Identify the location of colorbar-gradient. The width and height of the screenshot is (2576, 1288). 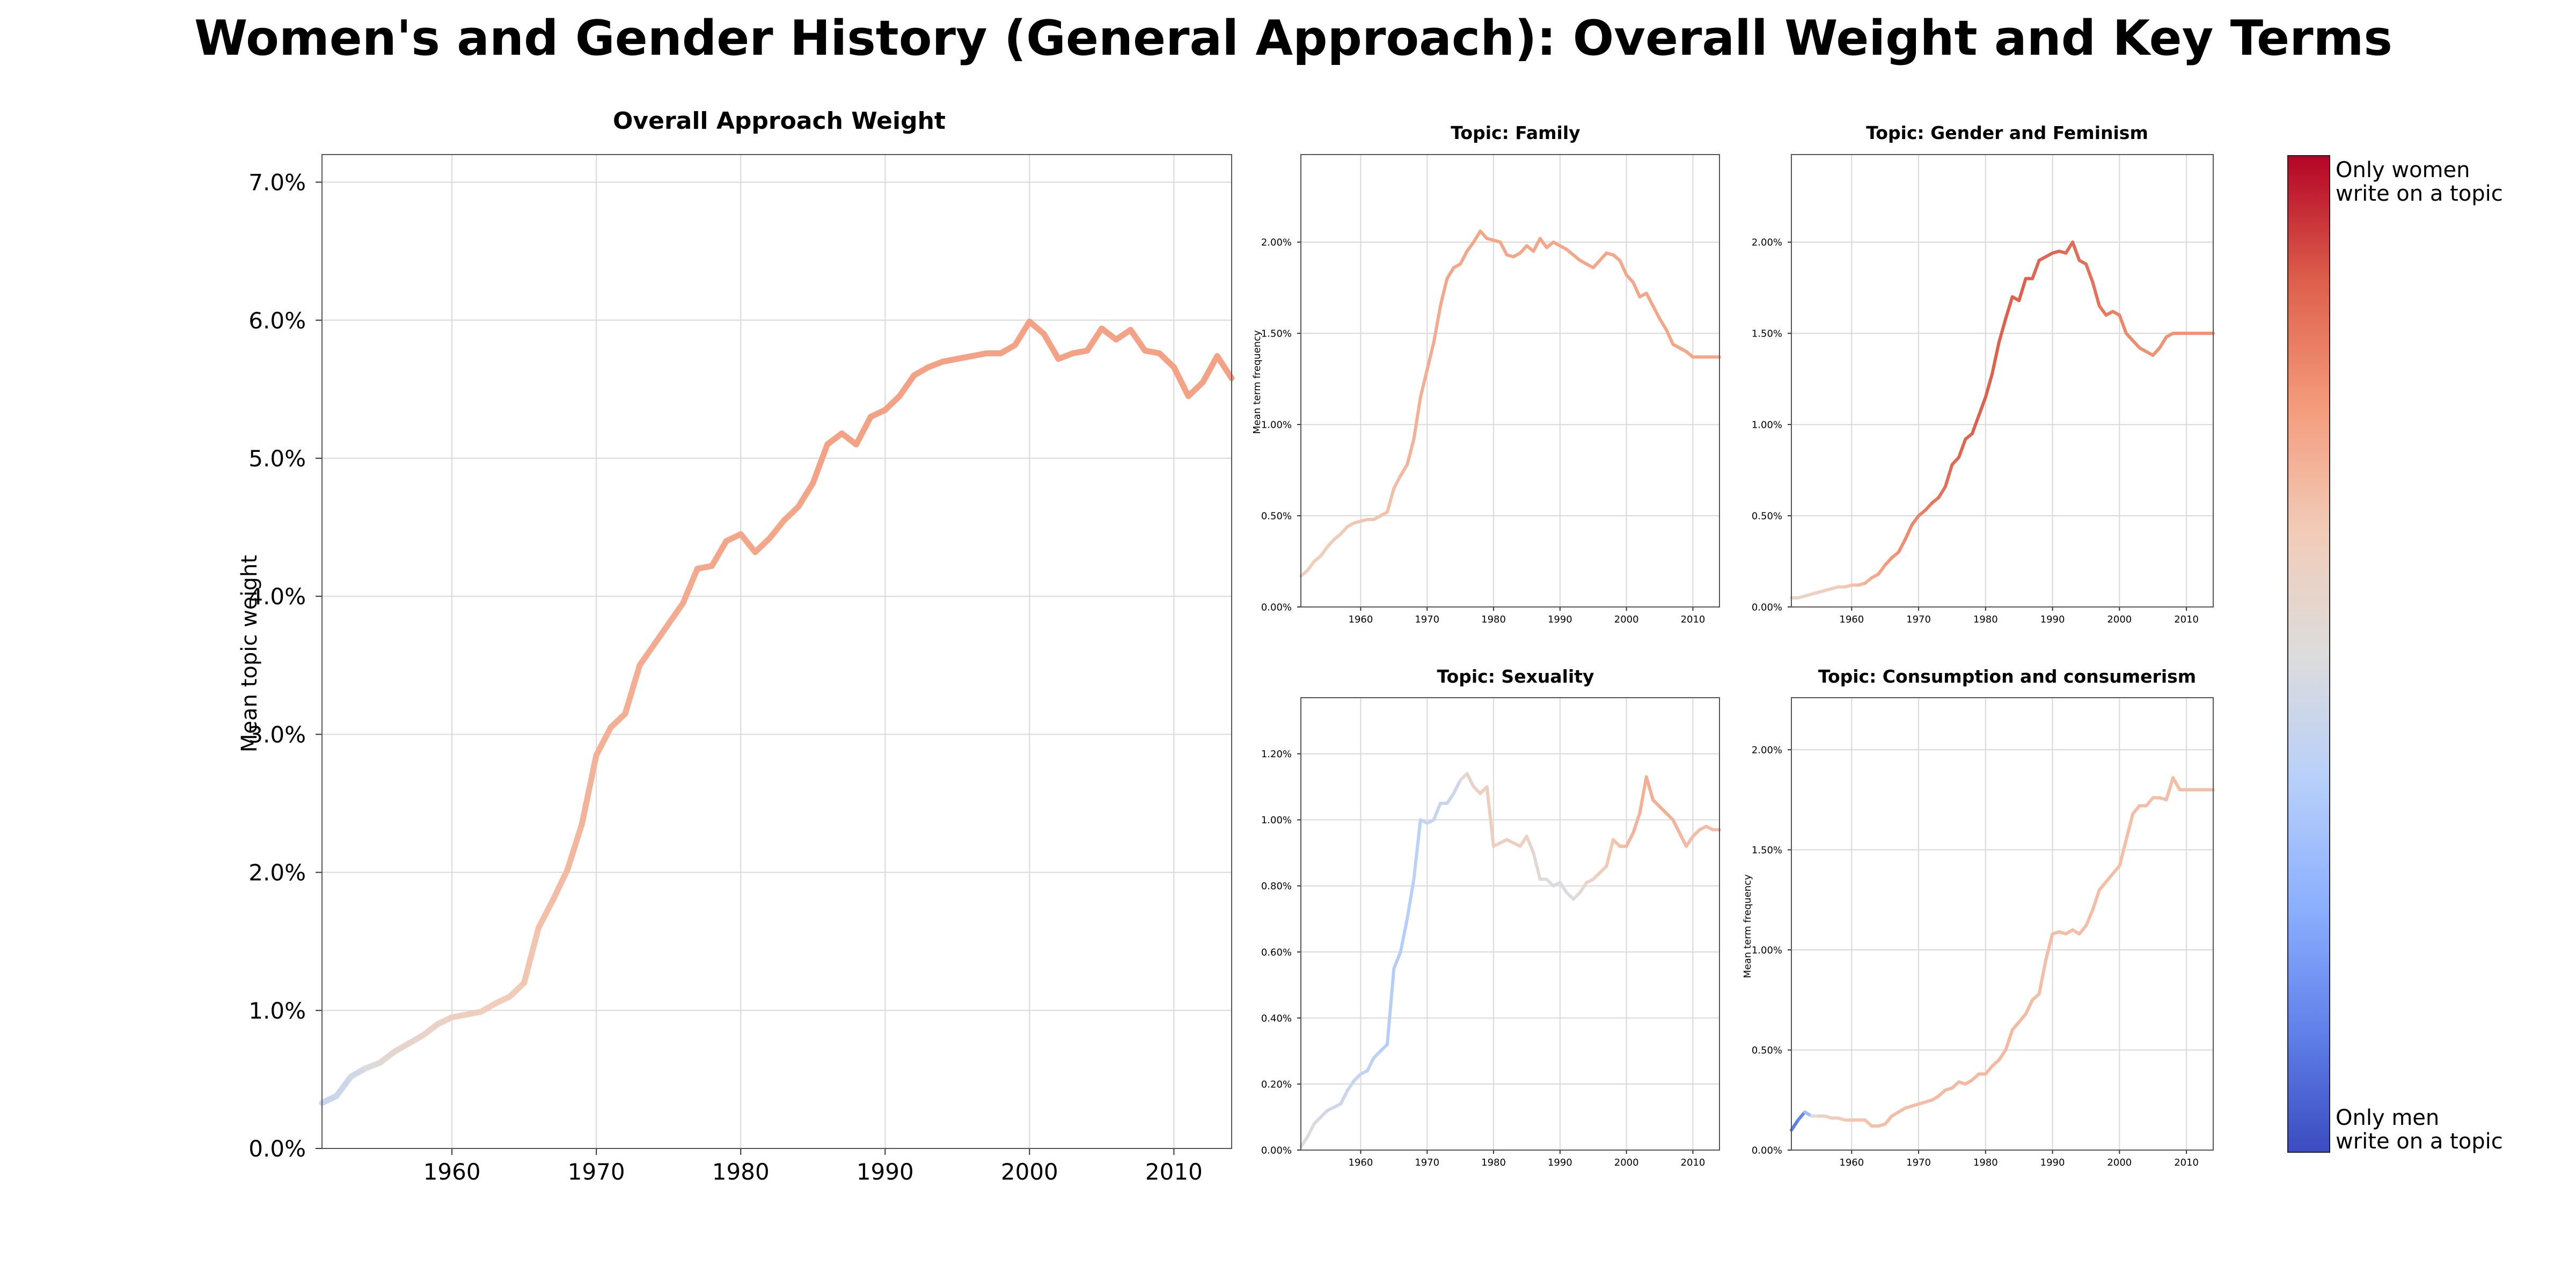
(2308, 654).